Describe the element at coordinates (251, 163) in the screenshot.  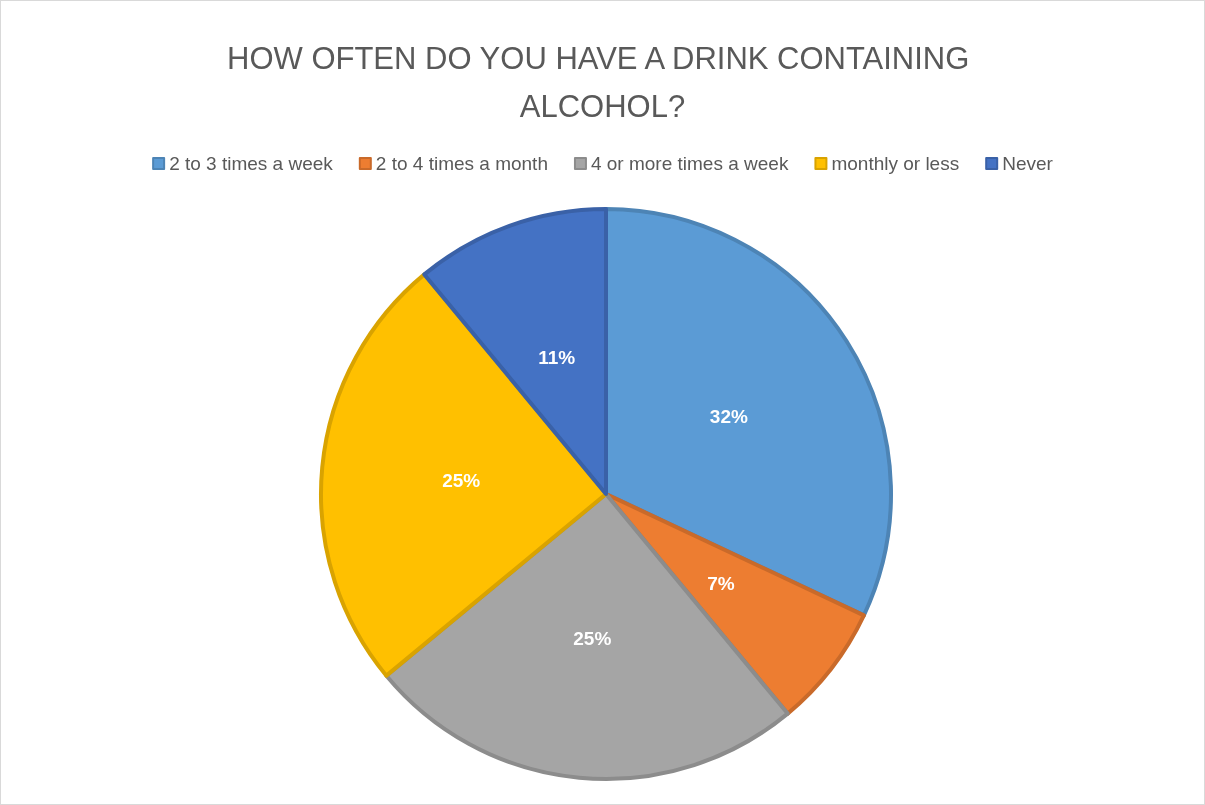
I see `legend-label: 2 to 3 times a week` at that location.